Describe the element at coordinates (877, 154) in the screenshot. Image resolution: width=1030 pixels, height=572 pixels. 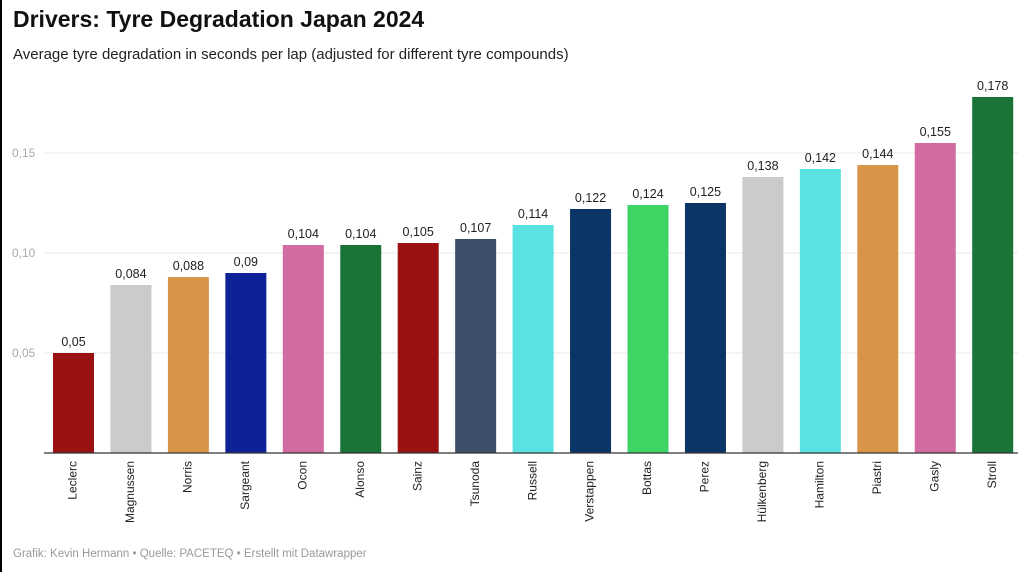
I see `bar-value-label: 0,144` at that location.